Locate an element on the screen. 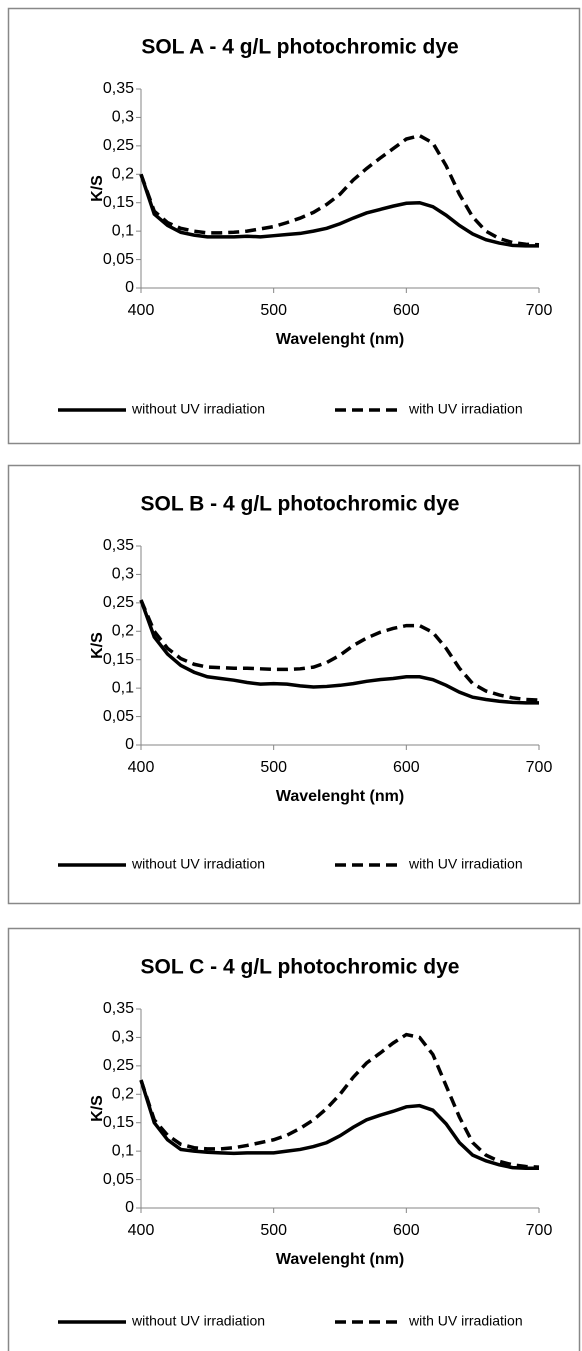 This screenshot has width=582, height=1351. chart-title: SOL C - 4 g/L photochromic dye is located at coordinates (300, 967).